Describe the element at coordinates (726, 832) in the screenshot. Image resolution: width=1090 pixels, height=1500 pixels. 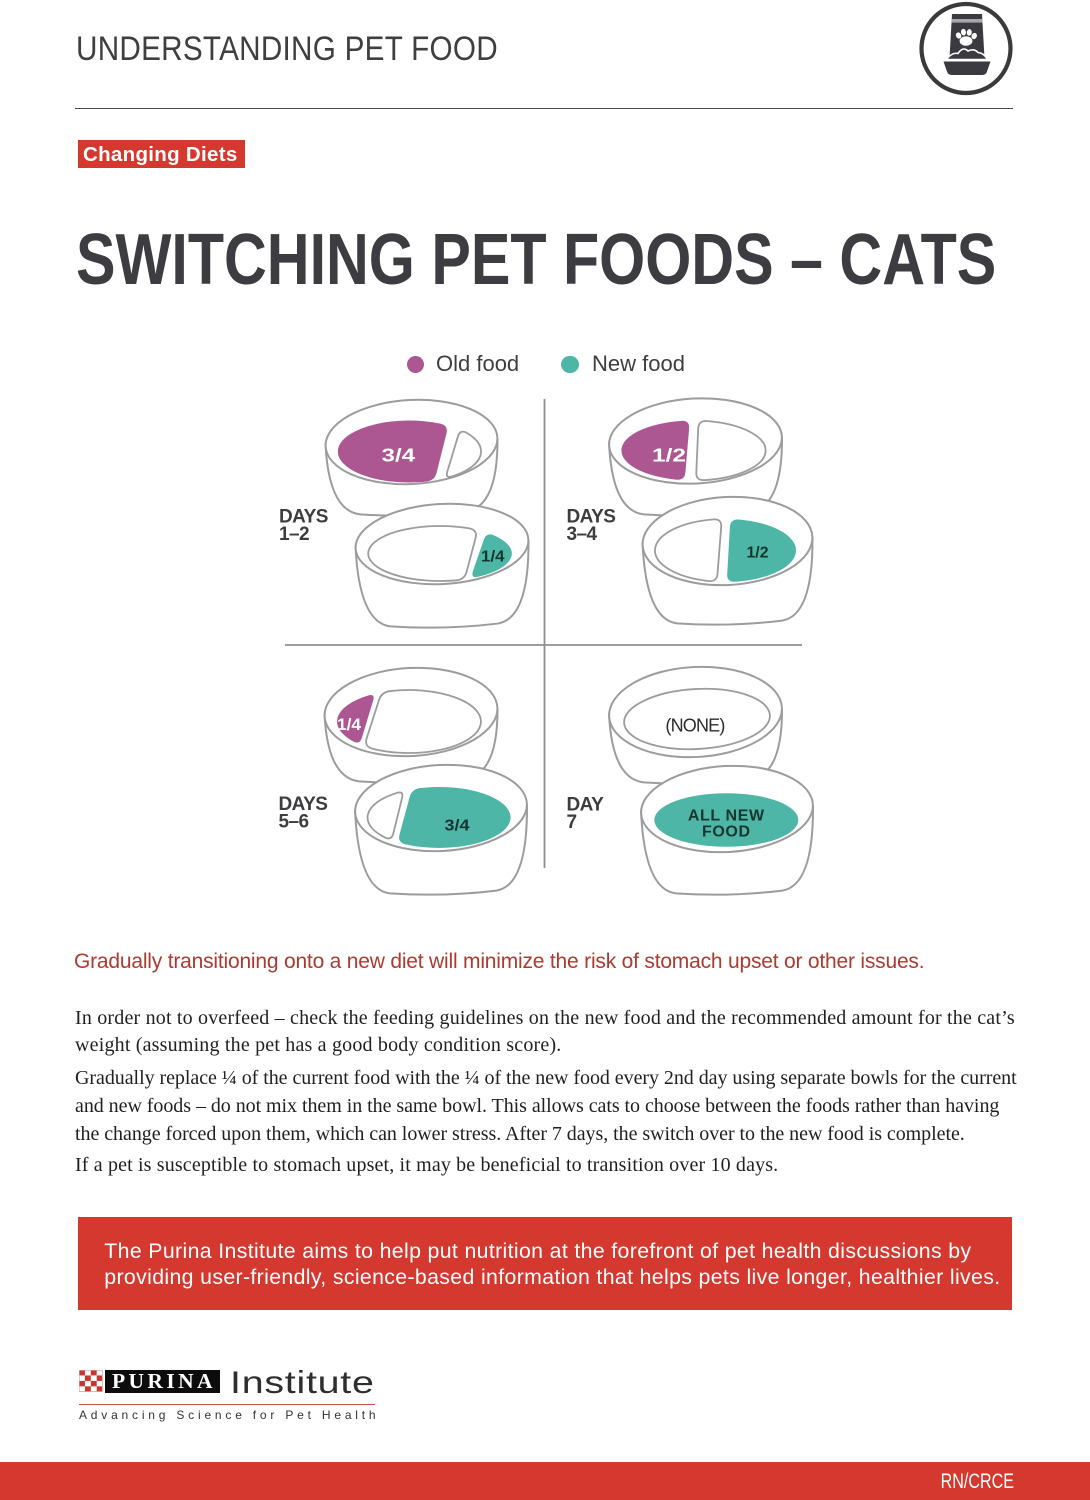
I see `svg-text: FOOD` at that location.